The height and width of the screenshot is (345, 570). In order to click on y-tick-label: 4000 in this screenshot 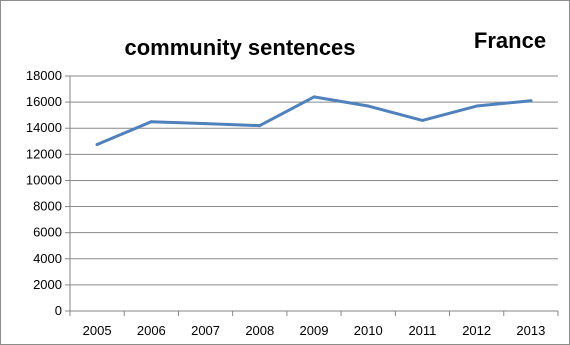, I will do `click(47, 258)`.